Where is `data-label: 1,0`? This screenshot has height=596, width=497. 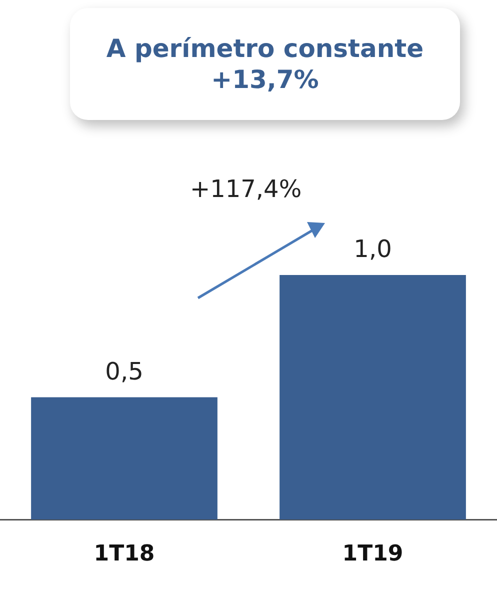 data-label: 1,0 is located at coordinates (373, 249).